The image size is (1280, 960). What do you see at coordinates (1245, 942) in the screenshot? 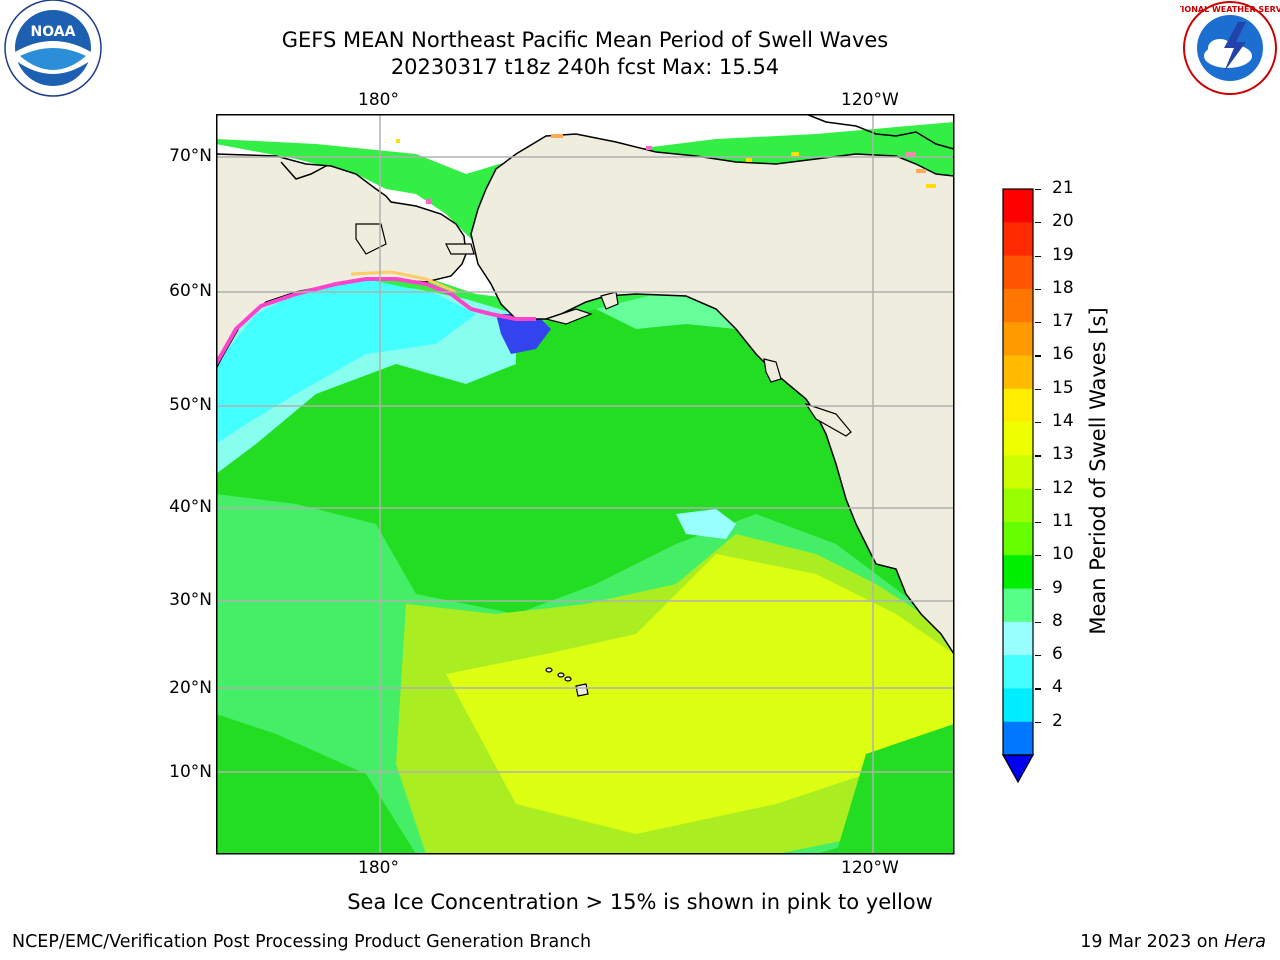
I see `footer-host: Hera` at bounding box center [1245, 942].